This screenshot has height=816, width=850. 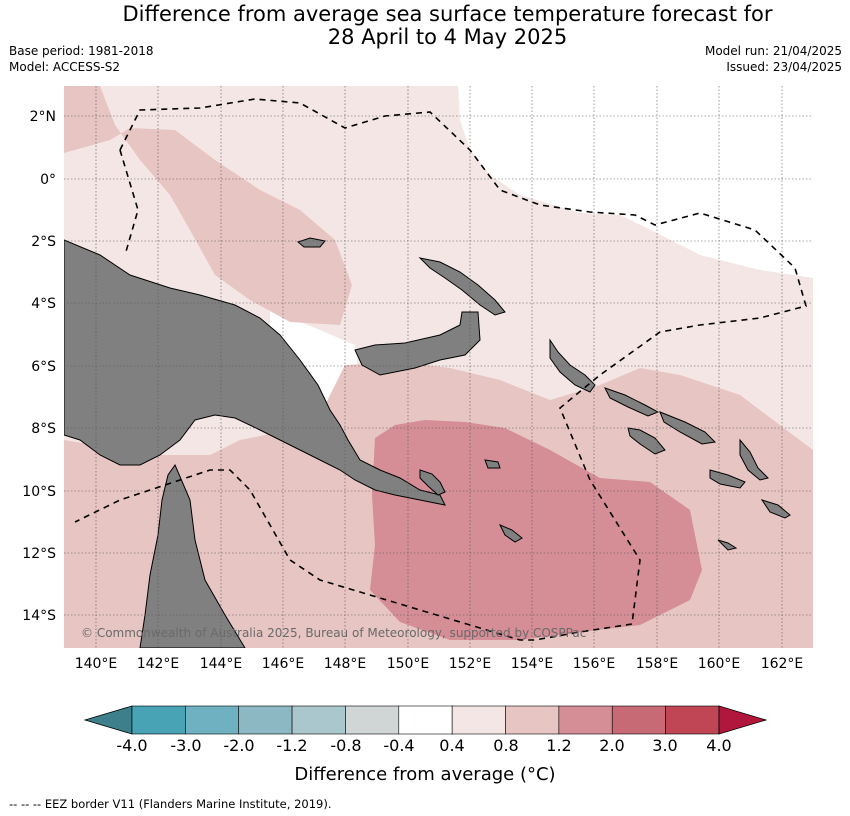 What do you see at coordinates (408, 664) in the screenshot?
I see `lon-label-150e: 150°E` at bounding box center [408, 664].